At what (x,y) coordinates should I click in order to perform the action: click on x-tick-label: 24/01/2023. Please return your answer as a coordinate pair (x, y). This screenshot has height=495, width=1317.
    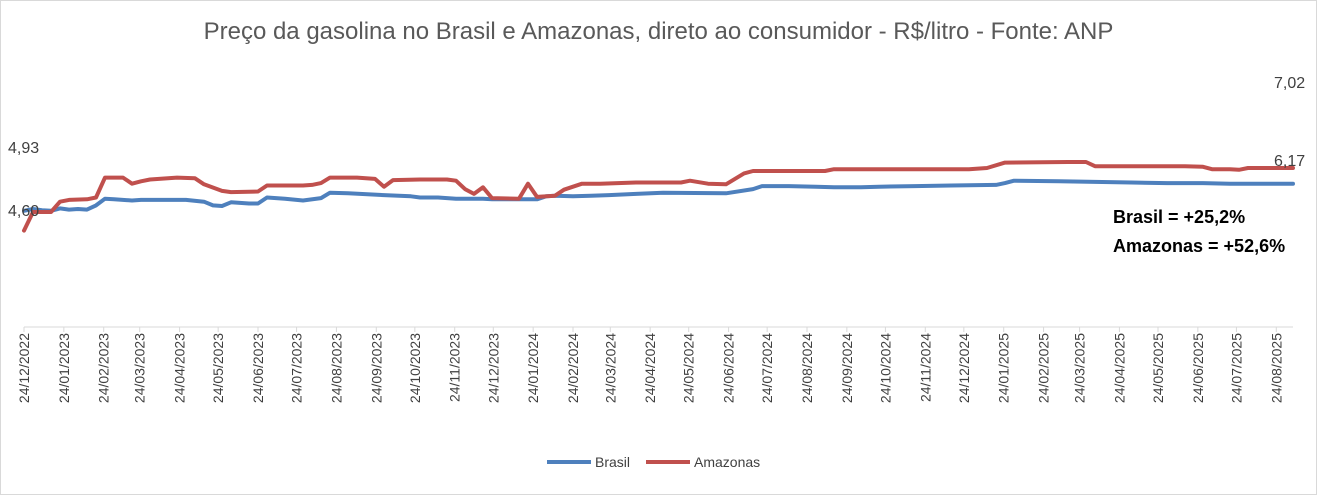
    Looking at the image, I should click on (64, 368).